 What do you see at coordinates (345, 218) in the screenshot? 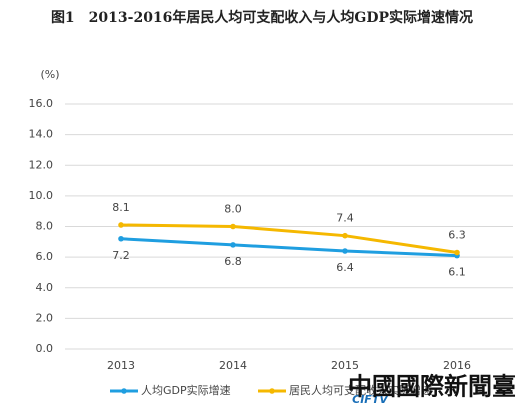
I see `data-label: 7.4` at bounding box center [345, 218].